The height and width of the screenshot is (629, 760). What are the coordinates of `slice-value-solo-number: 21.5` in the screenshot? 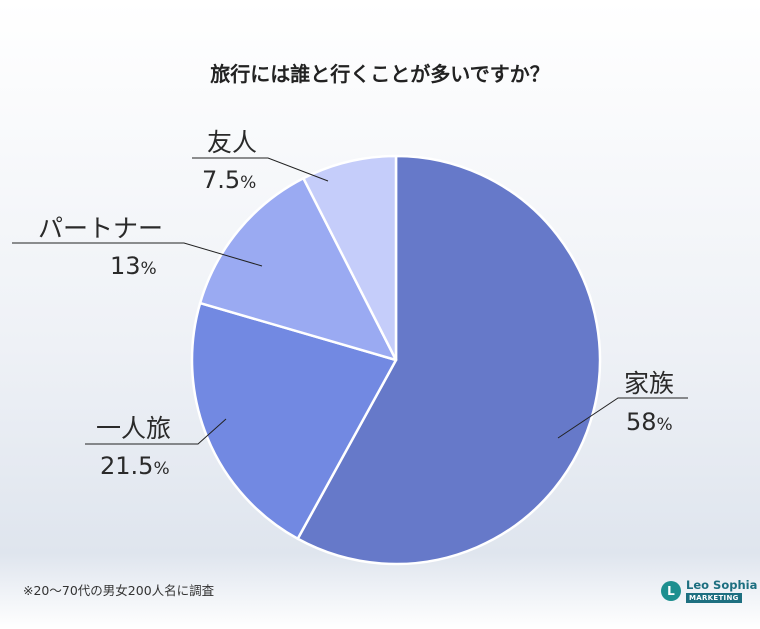 It's located at (126, 466).